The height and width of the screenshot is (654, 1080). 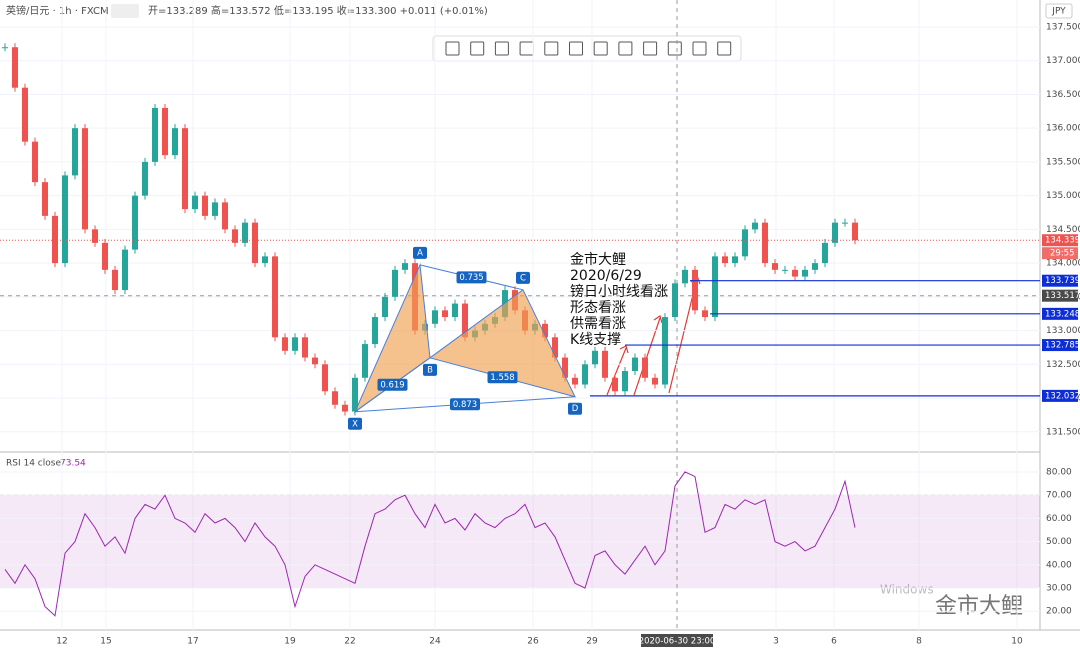 I want to click on price-badge-label: 132.032, so click(x=1062, y=396).